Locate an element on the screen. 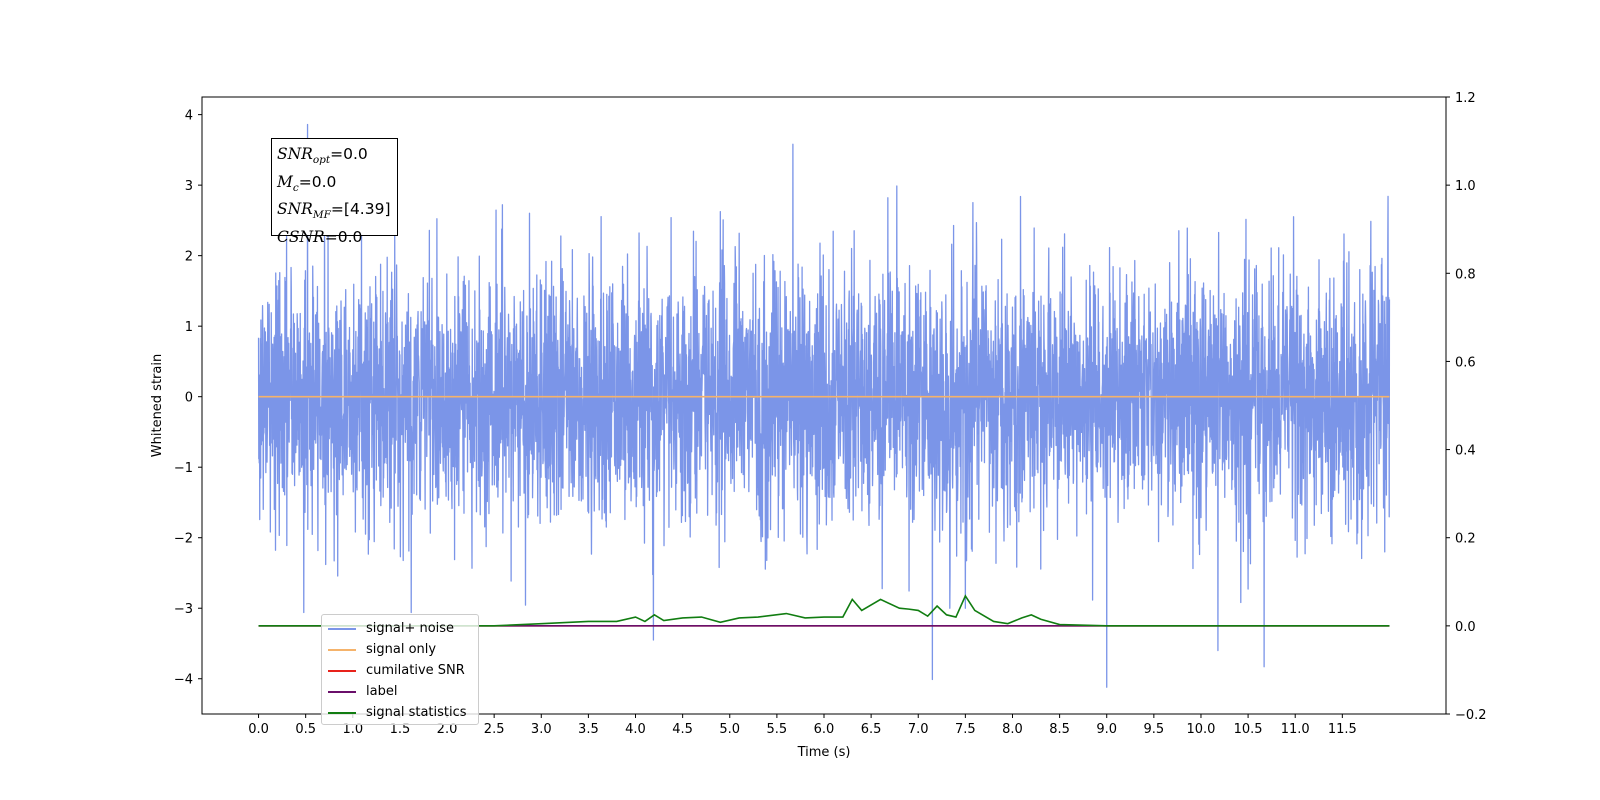 The image size is (1600, 800). annotation-mc: Mc=0.0 is located at coordinates (337, 186).